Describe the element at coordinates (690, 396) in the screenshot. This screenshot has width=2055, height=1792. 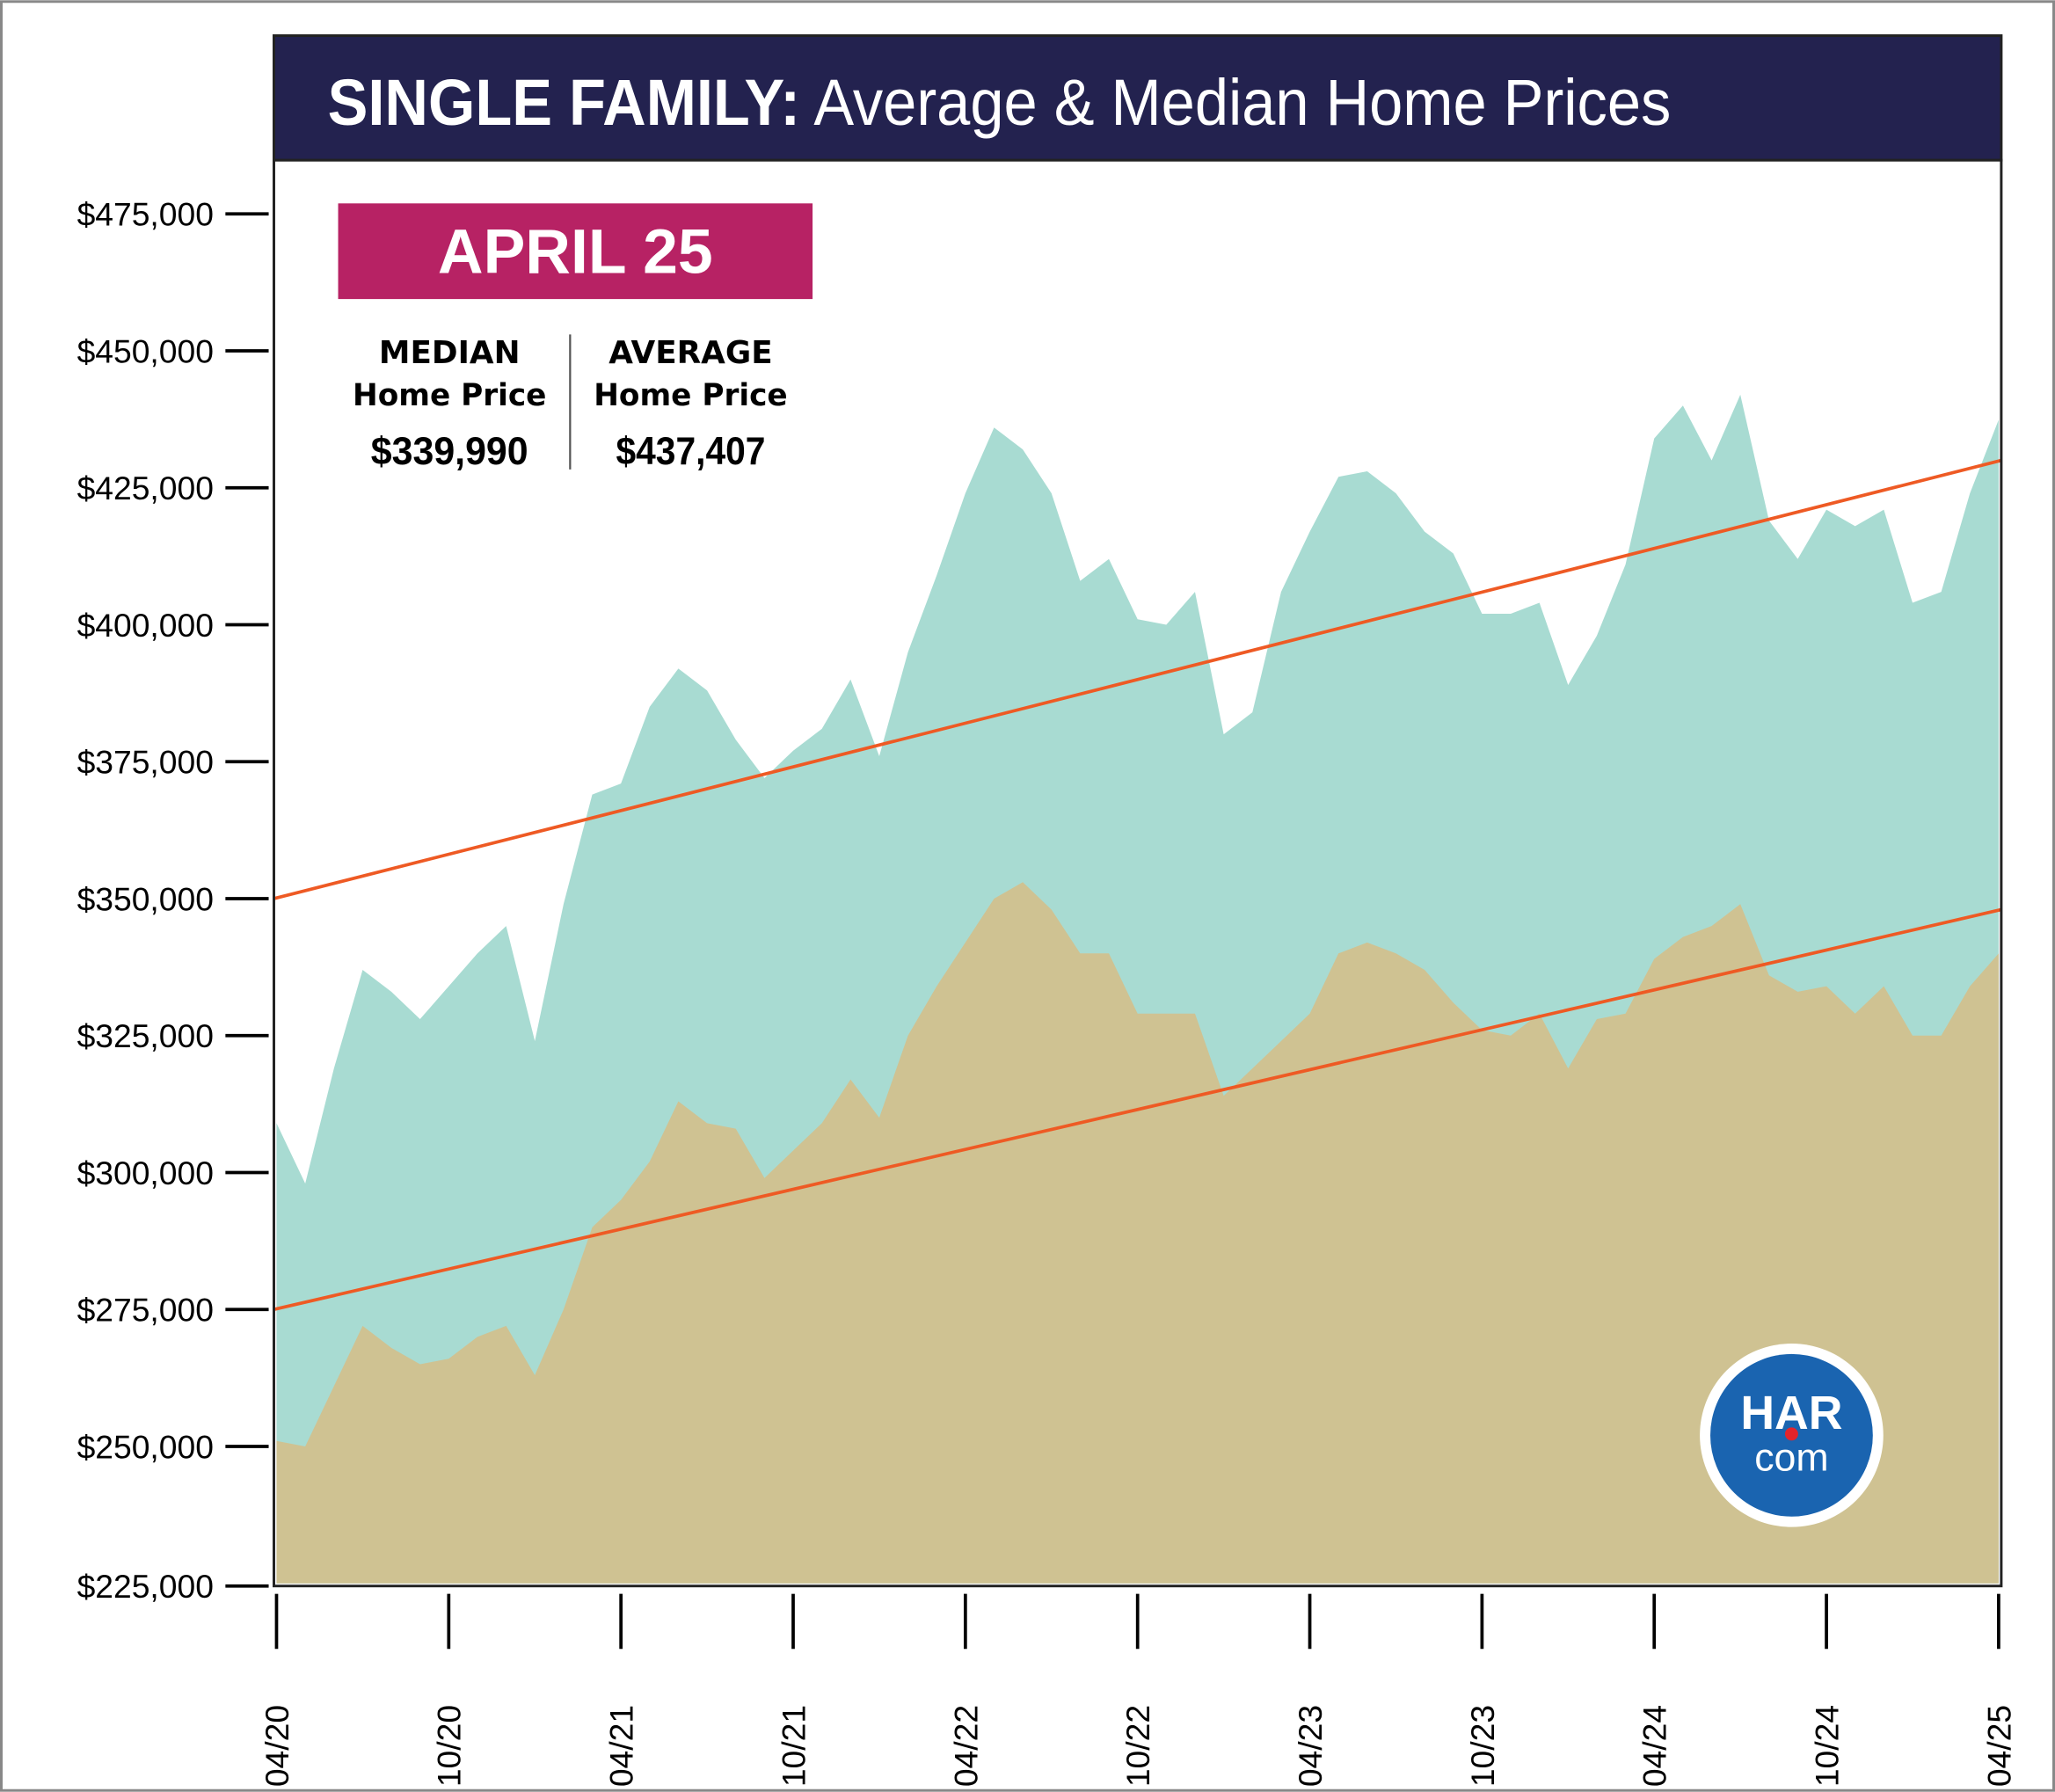
I see `average-subheading: Home Price` at that location.